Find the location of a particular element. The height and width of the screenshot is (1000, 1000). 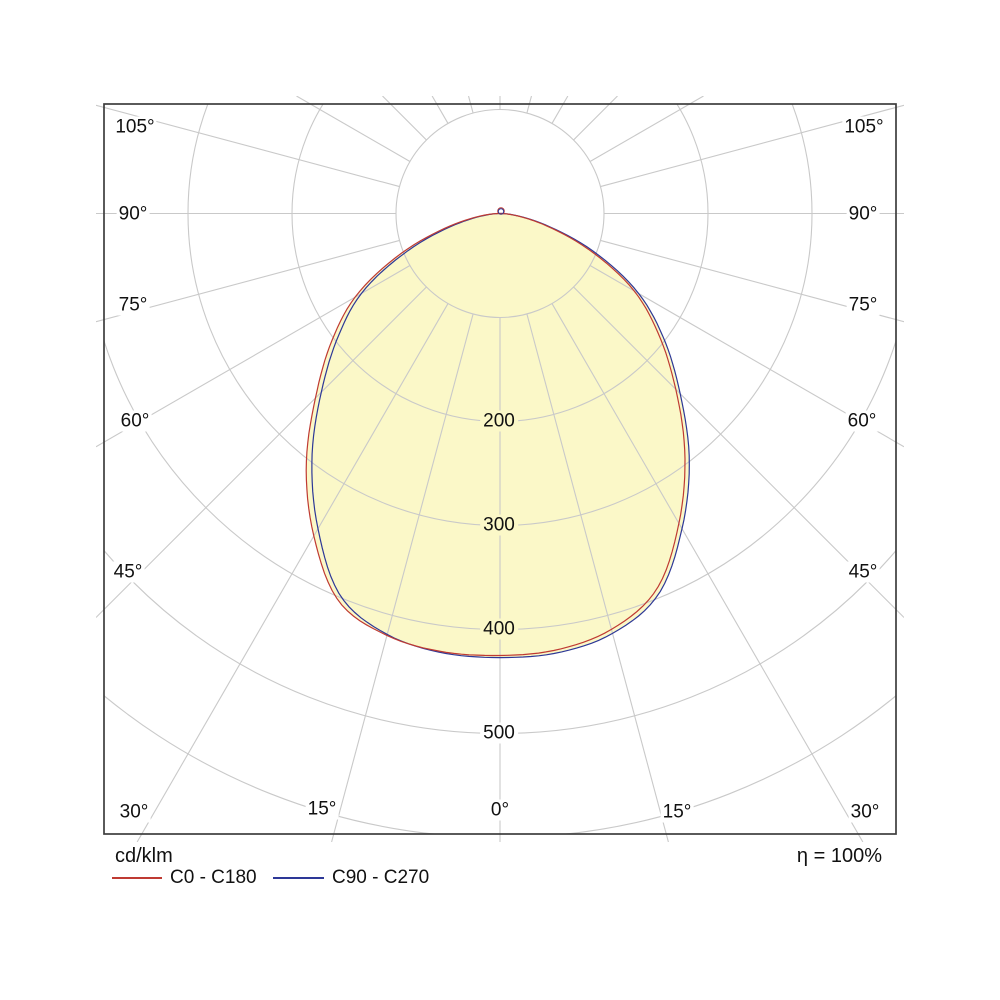

legend-entry-label-c90: C90 - C270 is located at coordinates (381, 877).